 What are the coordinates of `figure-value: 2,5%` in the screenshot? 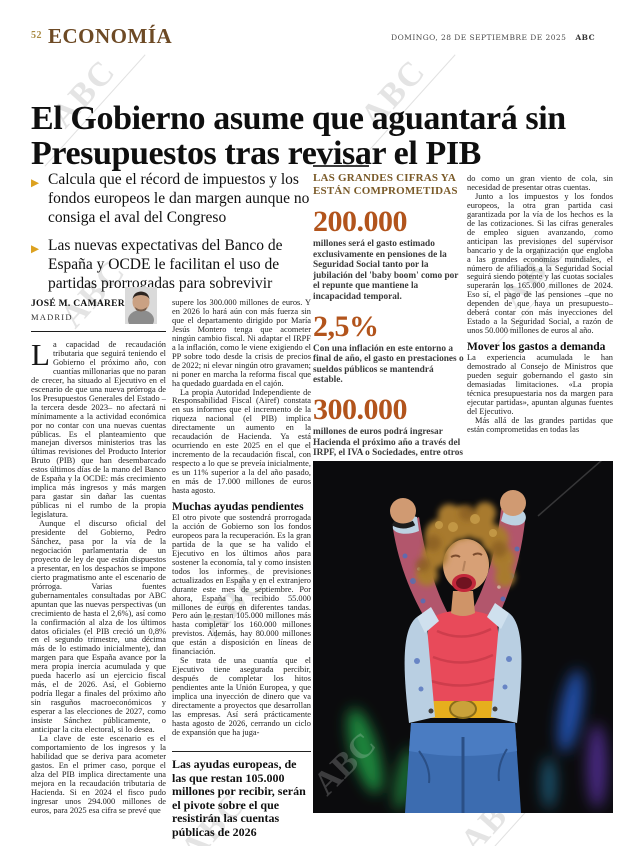 It's located at (346, 326).